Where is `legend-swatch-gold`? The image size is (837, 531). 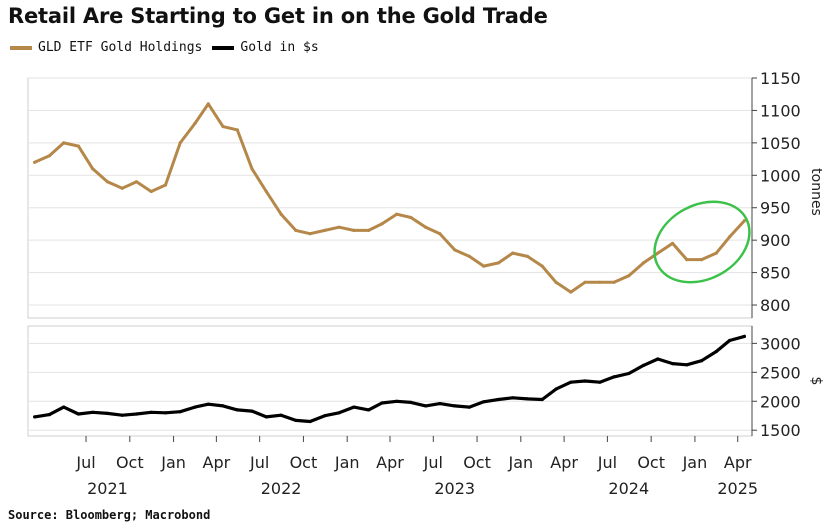 legend-swatch-gold is located at coordinates (223, 47).